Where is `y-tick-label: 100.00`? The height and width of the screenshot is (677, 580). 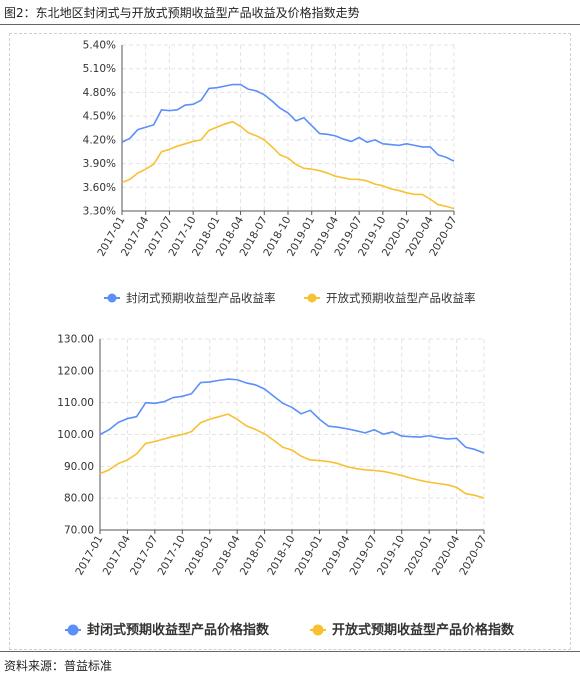
y-tick-label: 100.00 is located at coordinates (75, 435).